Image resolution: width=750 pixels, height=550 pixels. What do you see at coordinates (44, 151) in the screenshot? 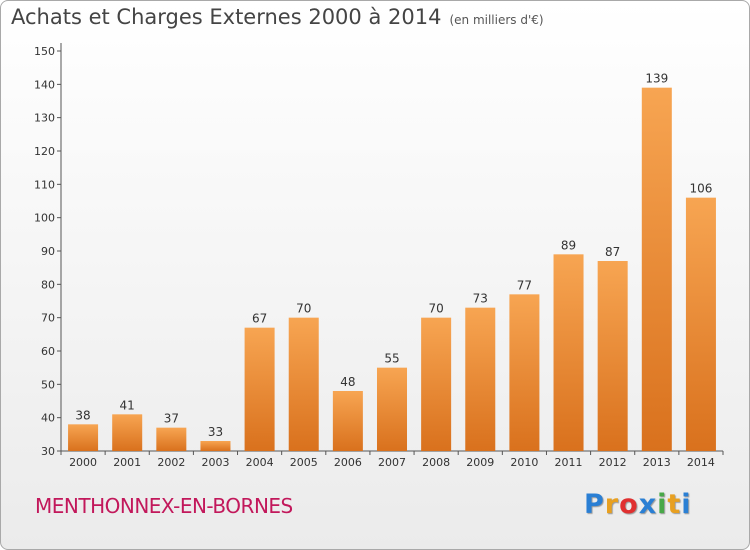
I see `y-tick-label: 120` at bounding box center [44, 151].